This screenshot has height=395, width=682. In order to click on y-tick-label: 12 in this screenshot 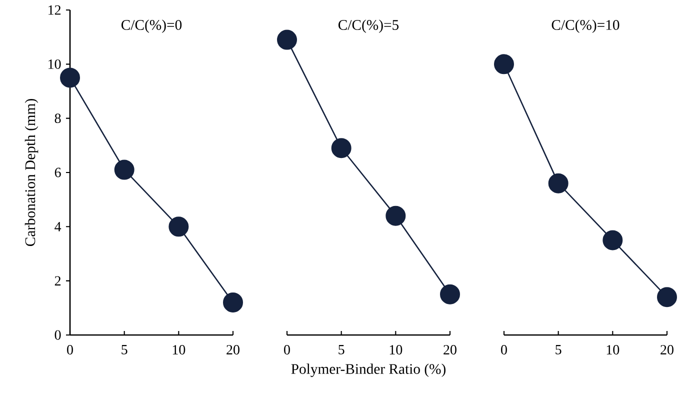, I will do `click(54, 10)`.